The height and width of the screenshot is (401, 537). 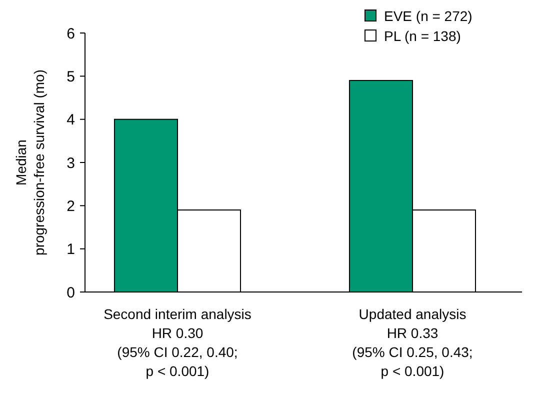 I want to click on y-axis-title: Median progression-free survival (mo), so click(x=30, y=163).